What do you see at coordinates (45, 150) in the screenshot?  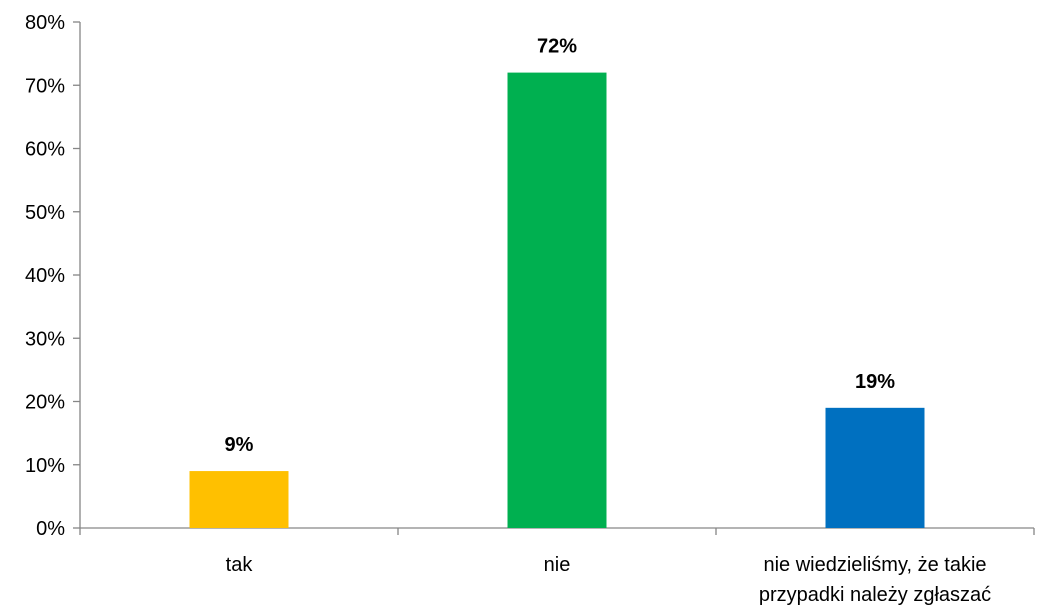 I see `y-tick-label: 60%` at bounding box center [45, 150].